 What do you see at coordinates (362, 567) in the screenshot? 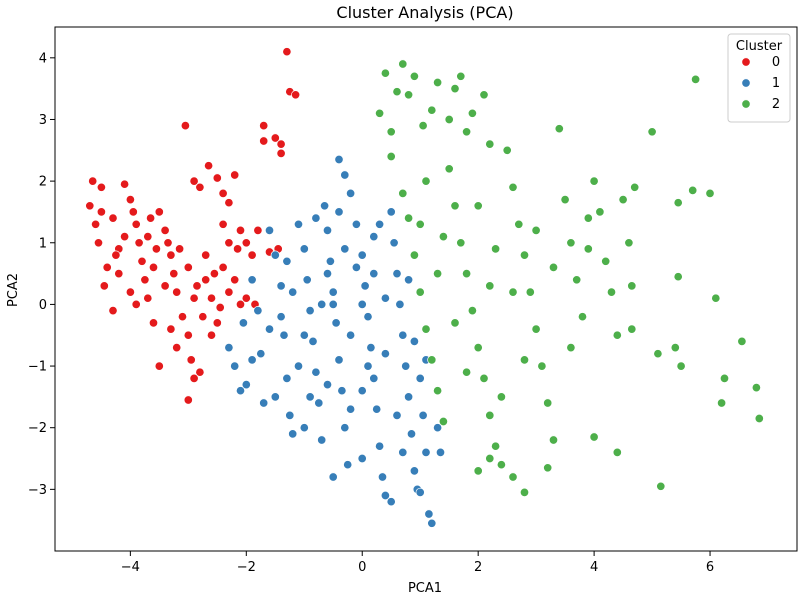
I see `x-tick-label: 0` at bounding box center [362, 567].